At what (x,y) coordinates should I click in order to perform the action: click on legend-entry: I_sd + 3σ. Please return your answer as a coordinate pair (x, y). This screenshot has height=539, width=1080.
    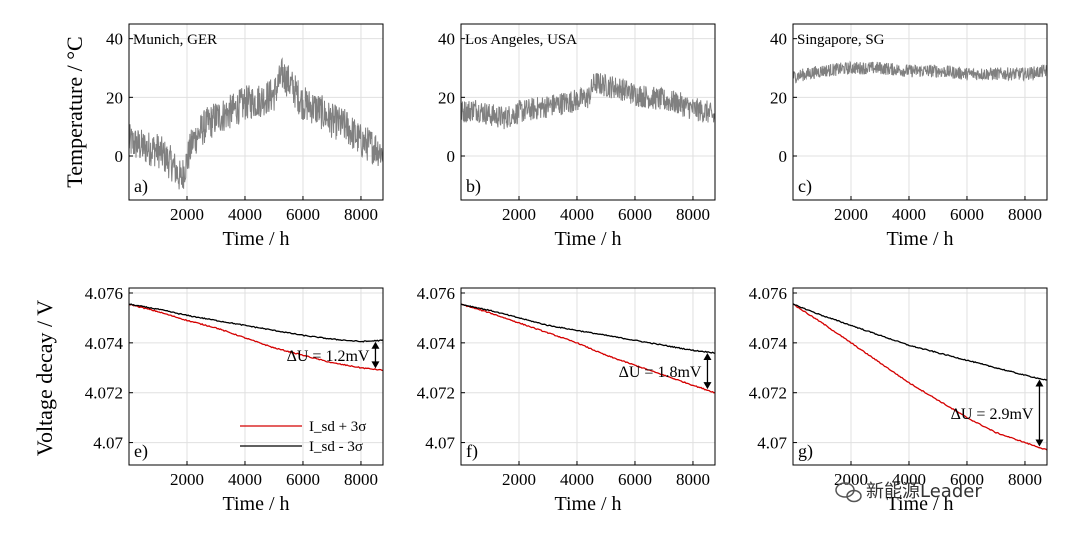
    Looking at the image, I should click on (337, 427).